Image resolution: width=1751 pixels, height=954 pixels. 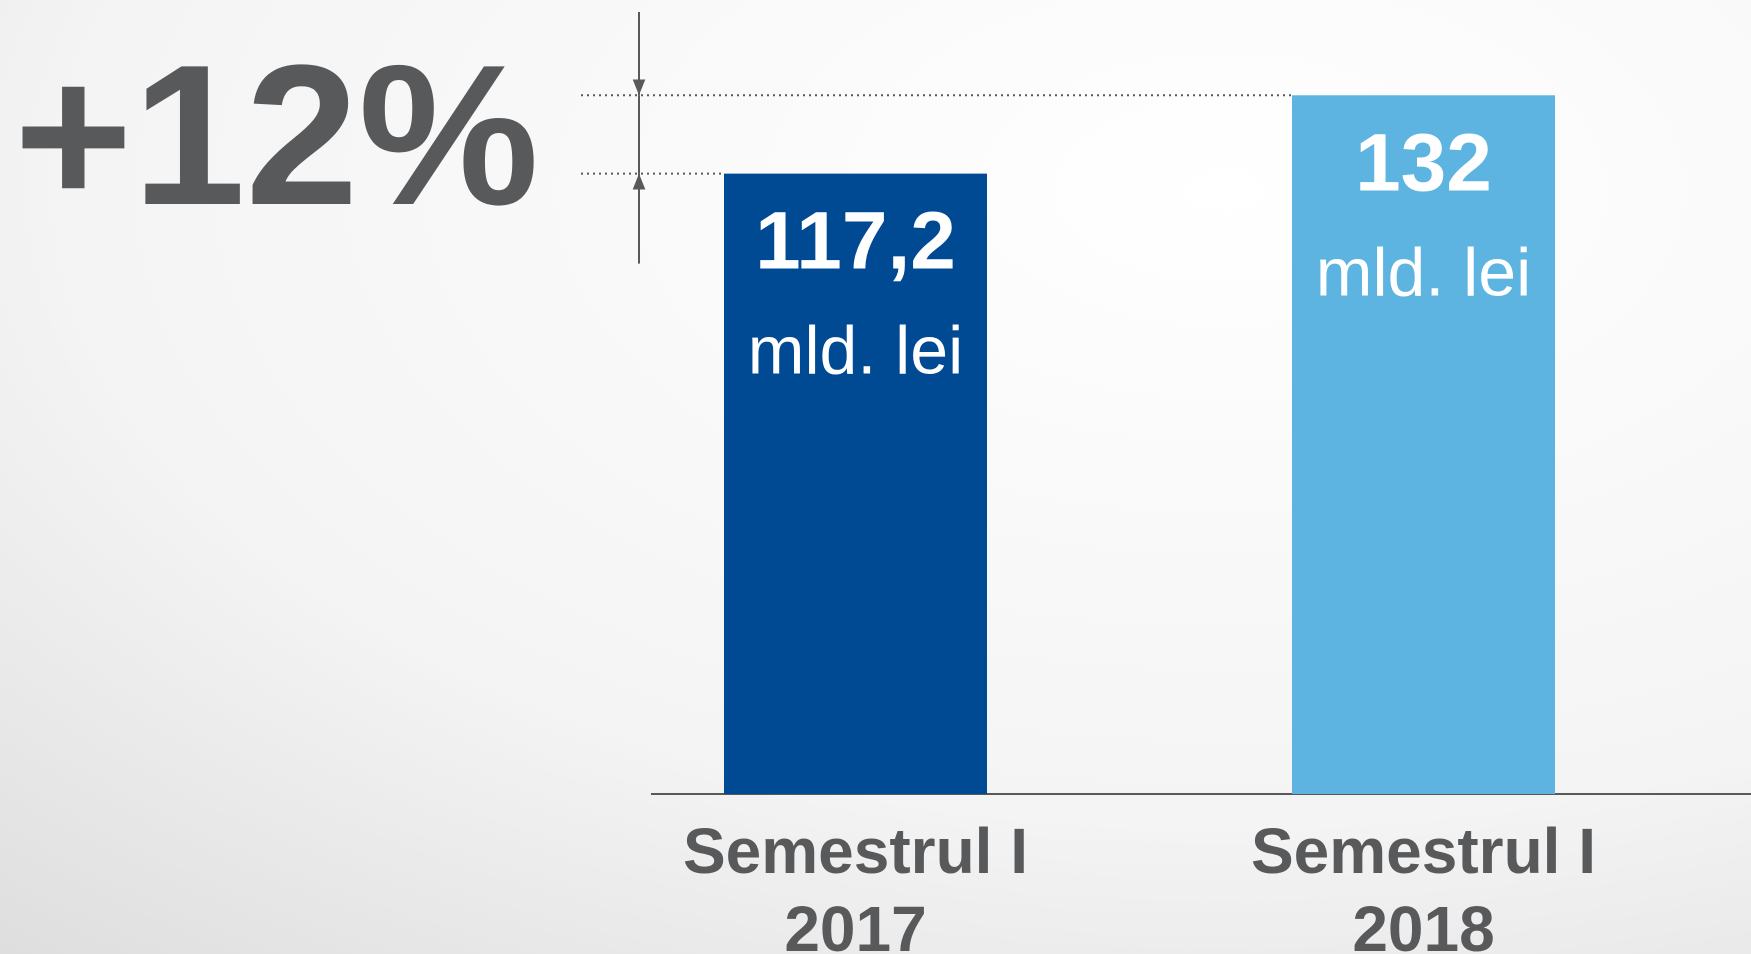 What do you see at coordinates (855, 241) in the screenshot?
I see `value-label: 117,2` at bounding box center [855, 241].